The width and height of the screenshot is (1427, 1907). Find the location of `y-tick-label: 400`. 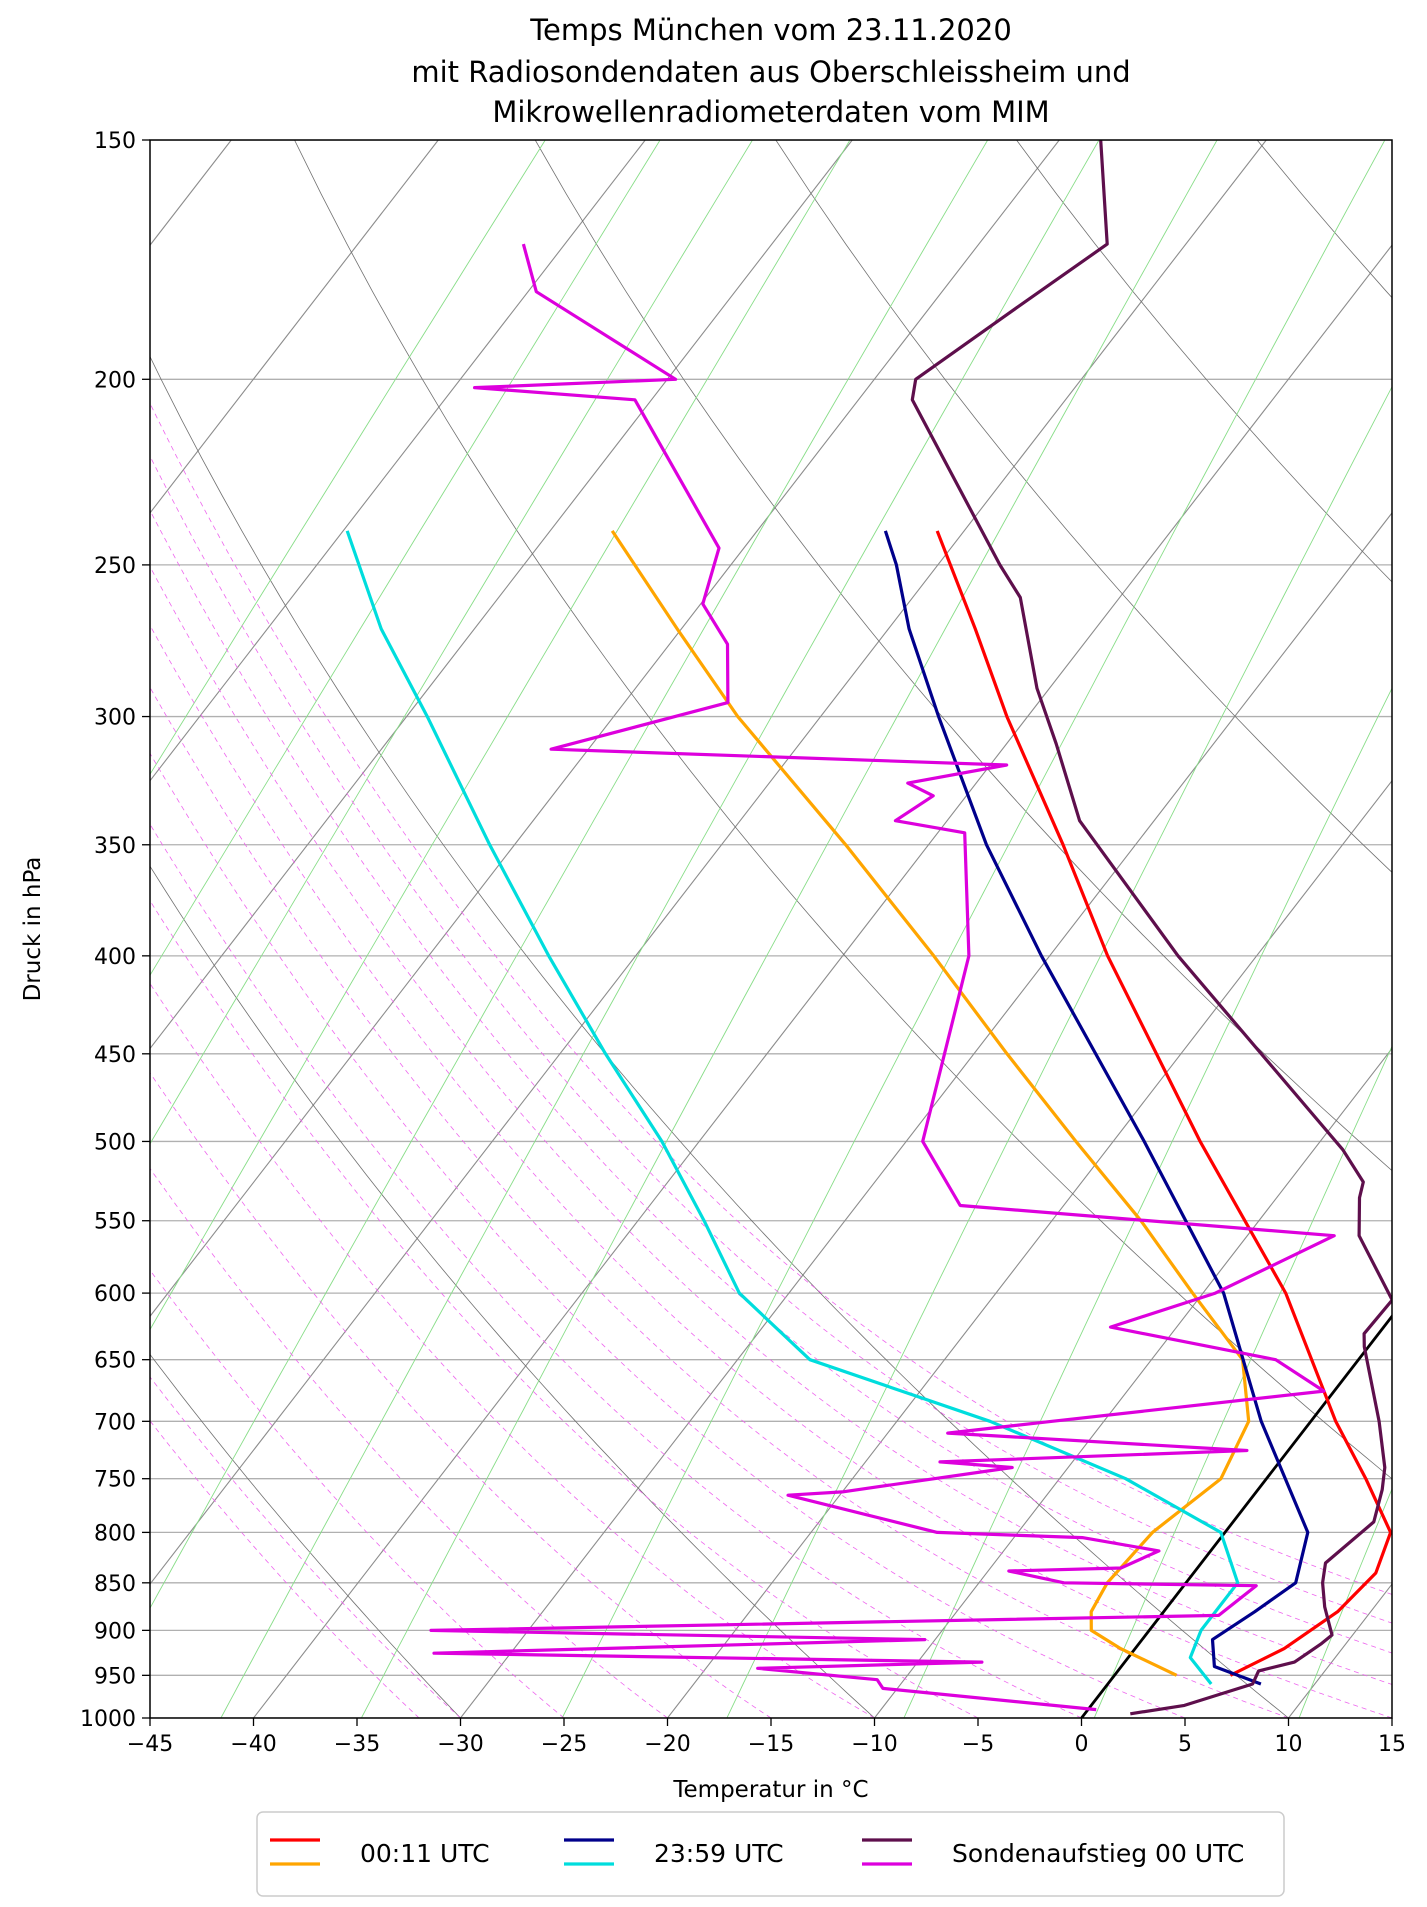

y-tick-label: 400 is located at coordinates (115, 957).